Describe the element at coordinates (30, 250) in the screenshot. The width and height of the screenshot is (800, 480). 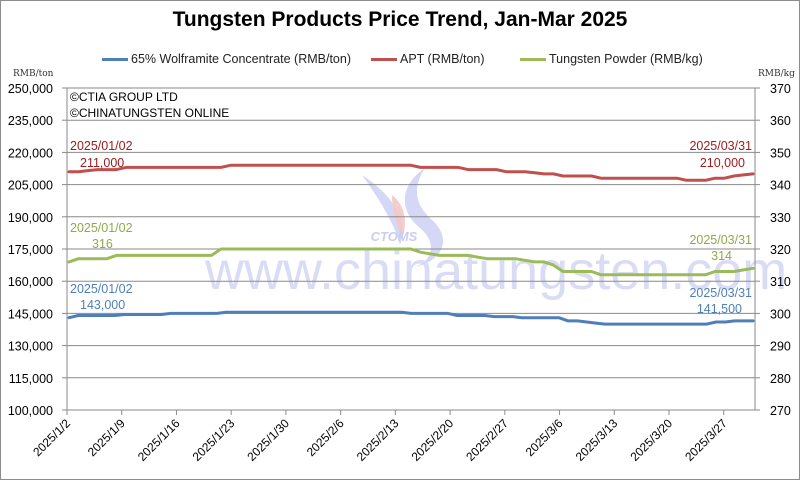
I see `svg-text: 175,000` at that location.